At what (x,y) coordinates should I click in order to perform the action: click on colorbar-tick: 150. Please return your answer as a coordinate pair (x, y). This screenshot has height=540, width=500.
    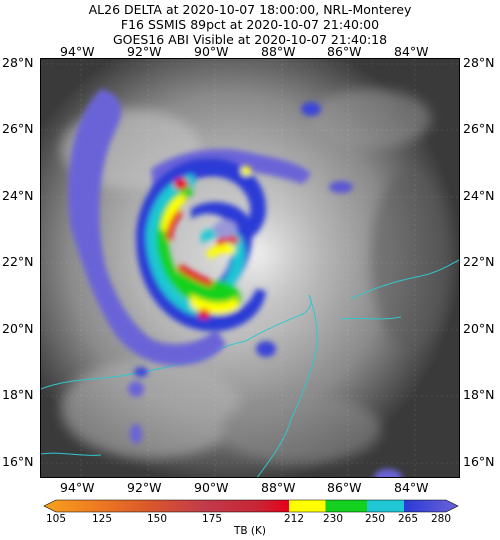
    Looking at the image, I should click on (157, 519).